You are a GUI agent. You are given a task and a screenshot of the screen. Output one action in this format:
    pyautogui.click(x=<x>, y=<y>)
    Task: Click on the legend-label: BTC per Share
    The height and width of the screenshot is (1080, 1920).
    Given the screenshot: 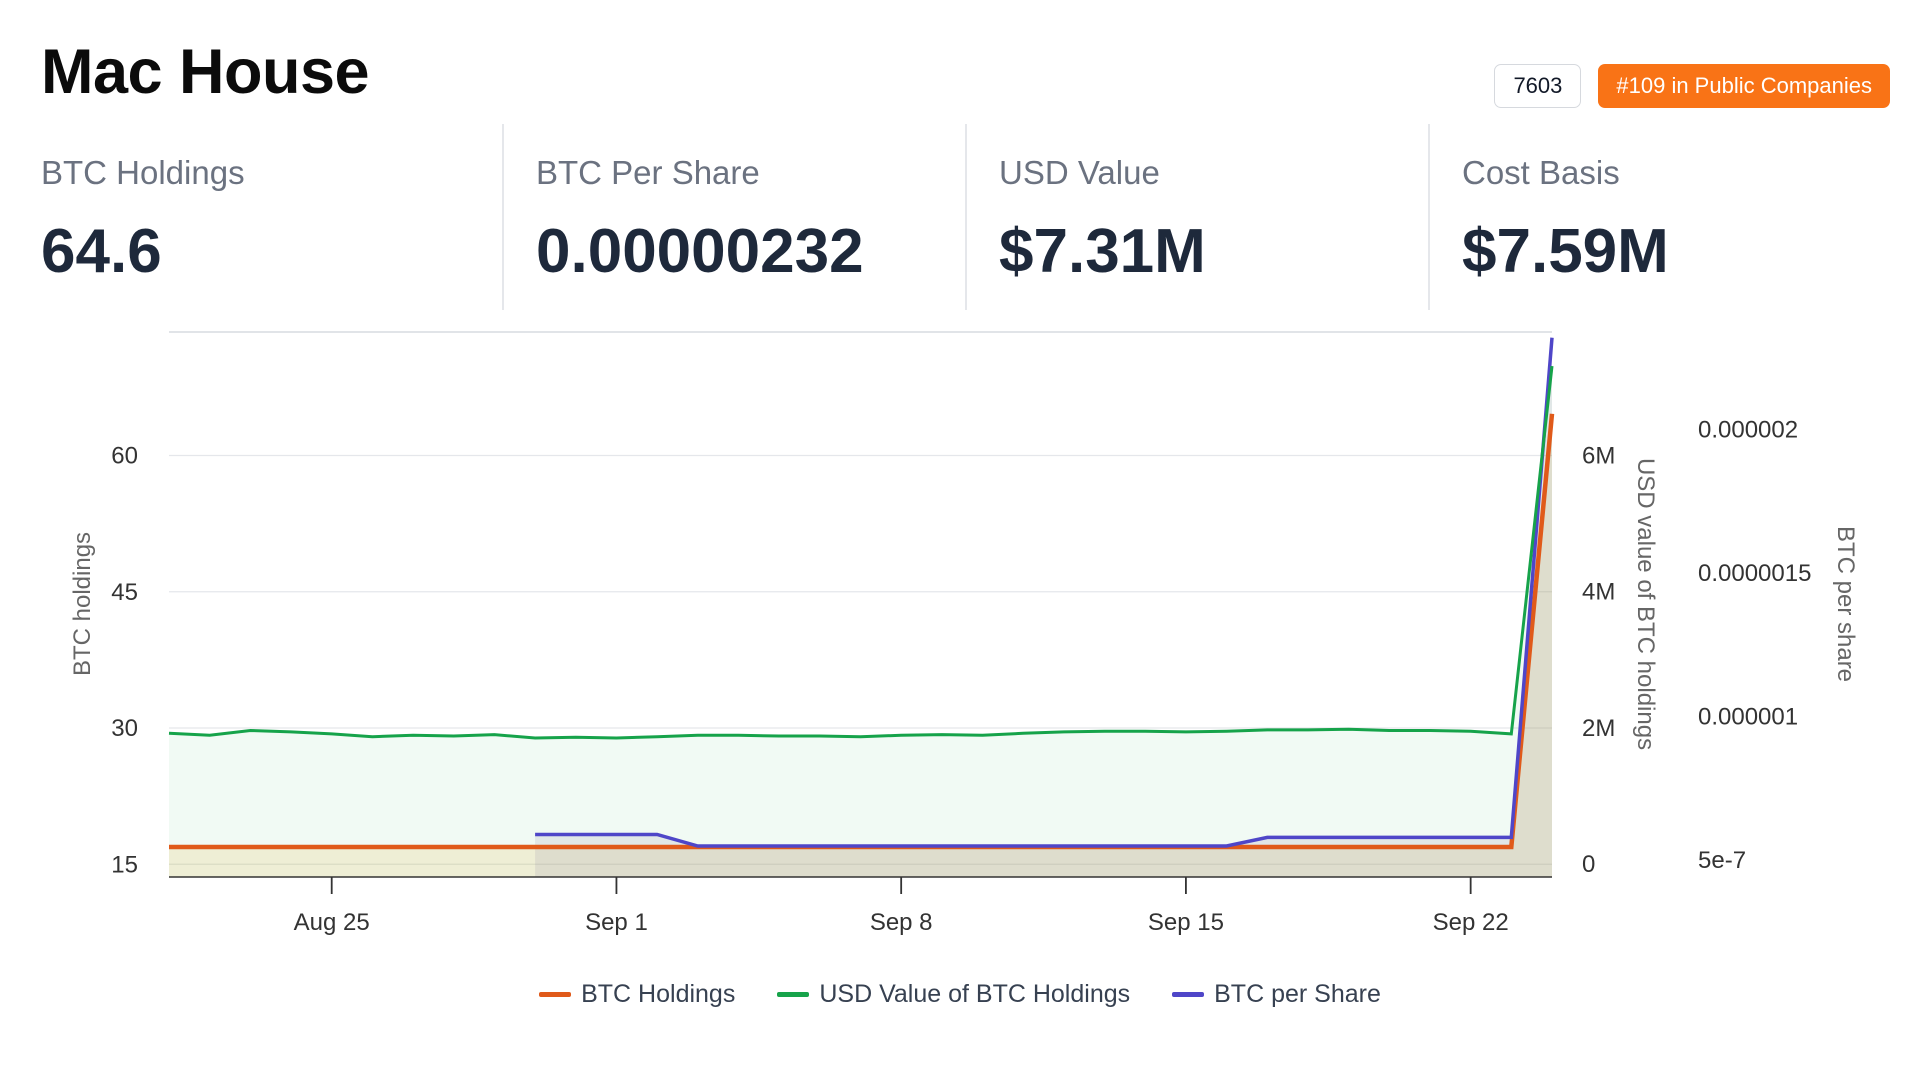 What is the action you would take?
    pyautogui.click(x=1297, y=994)
    